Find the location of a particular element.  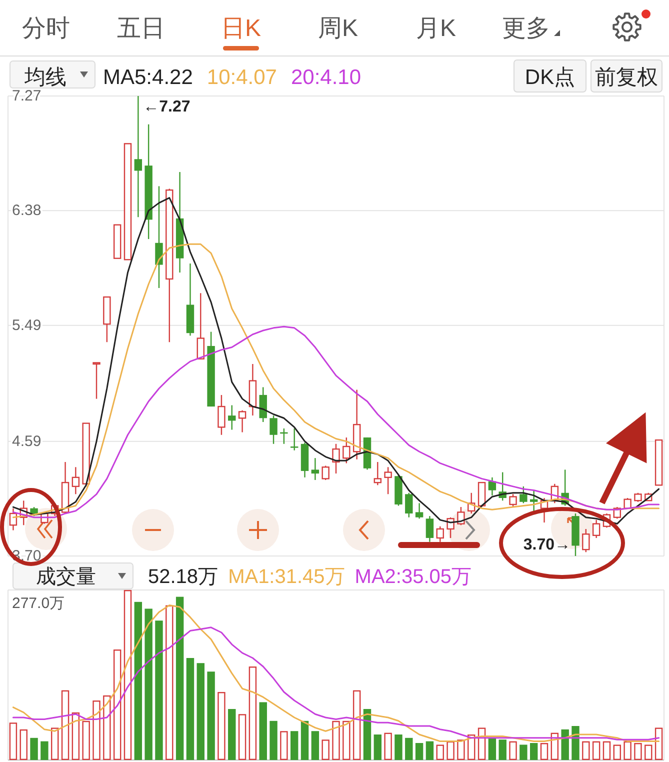

chart-title: 均线 is located at coordinates (45, 77).